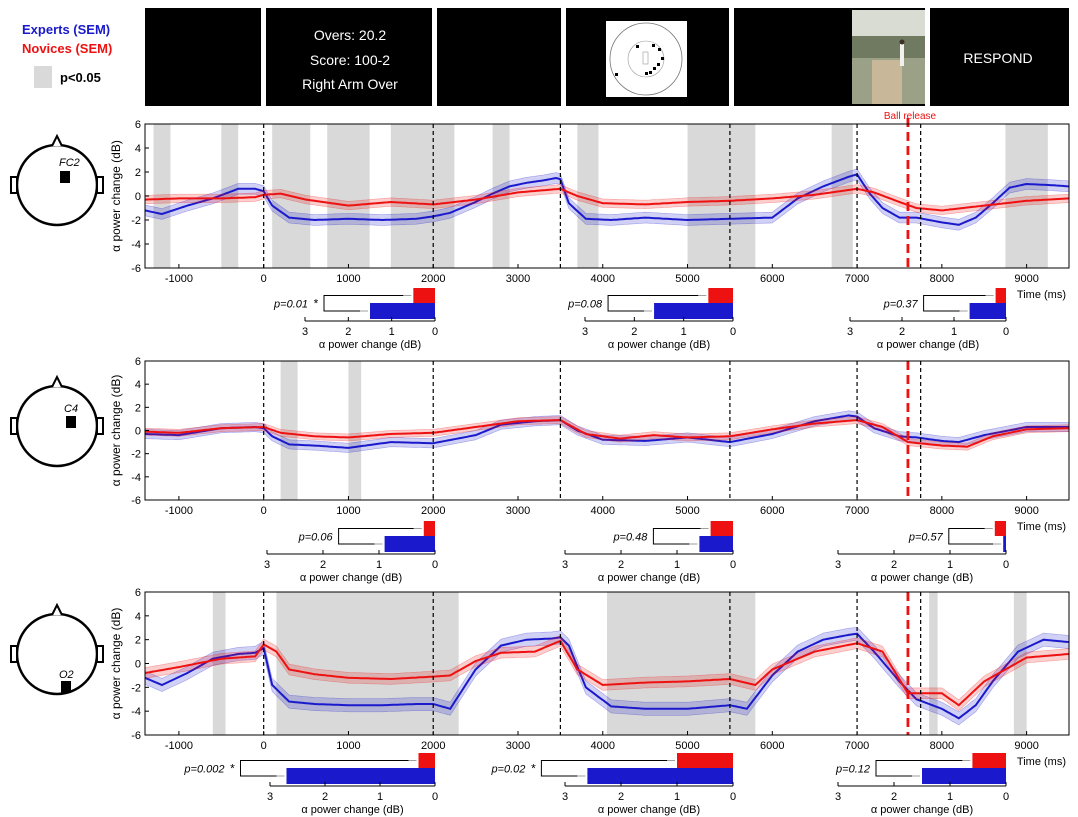  What do you see at coordinates (69, 163) in the screenshot?
I see `electrode-label: FC2` at bounding box center [69, 163].